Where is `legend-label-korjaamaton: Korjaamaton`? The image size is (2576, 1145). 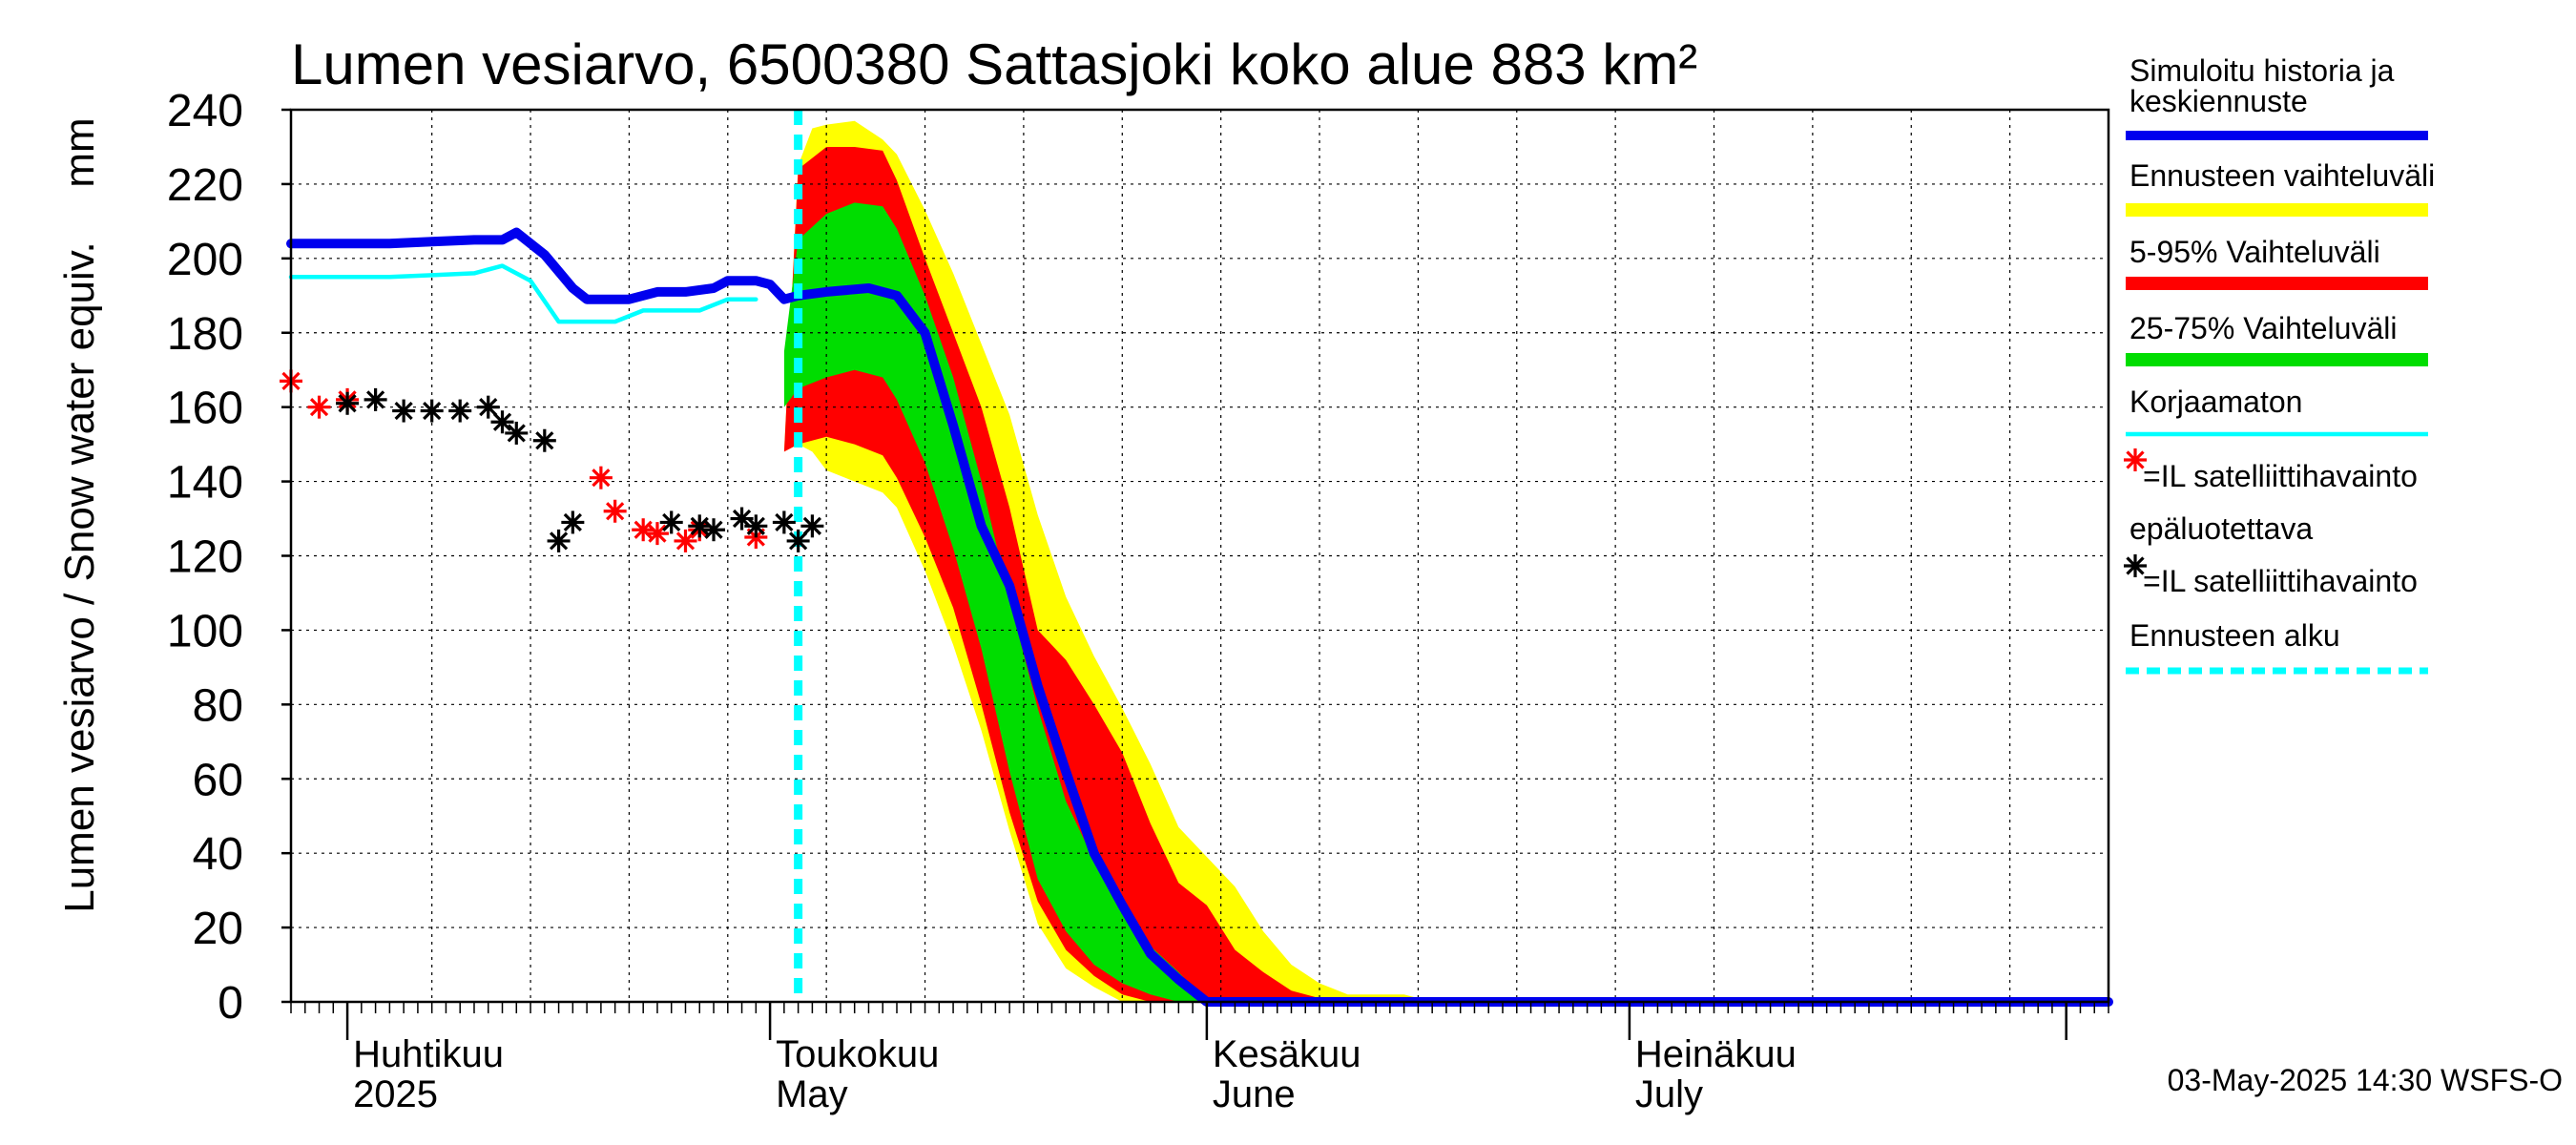
legend-label-korjaamaton: Korjaamaton is located at coordinates (2215, 402).